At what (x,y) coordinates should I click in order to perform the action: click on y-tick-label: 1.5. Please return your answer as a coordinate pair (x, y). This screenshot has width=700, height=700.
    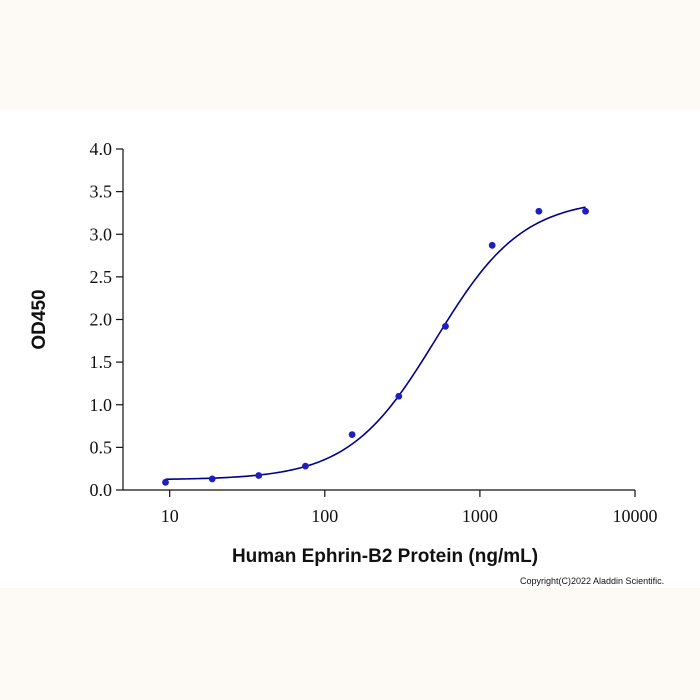
    Looking at the image, I should click on (101, 362).